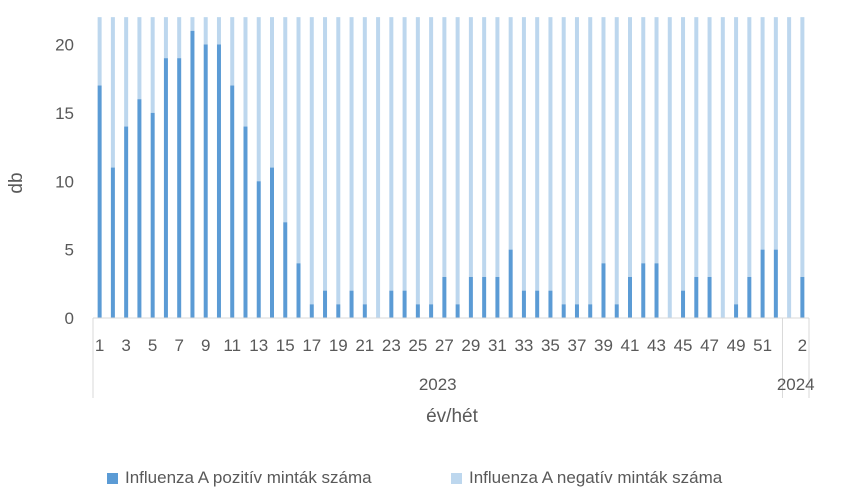 Image resolution: width=843 pixels, height=502 pixels. Describe the element at coordinates (736, 345) in the screenshot. I see `x-tick-label: 49` at that location.